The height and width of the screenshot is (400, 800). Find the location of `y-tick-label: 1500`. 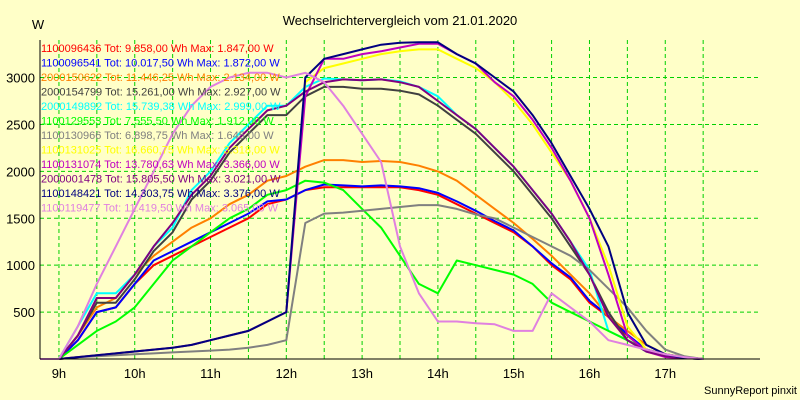

y-tick-label: 1500 is located at coordinates (20, 218).